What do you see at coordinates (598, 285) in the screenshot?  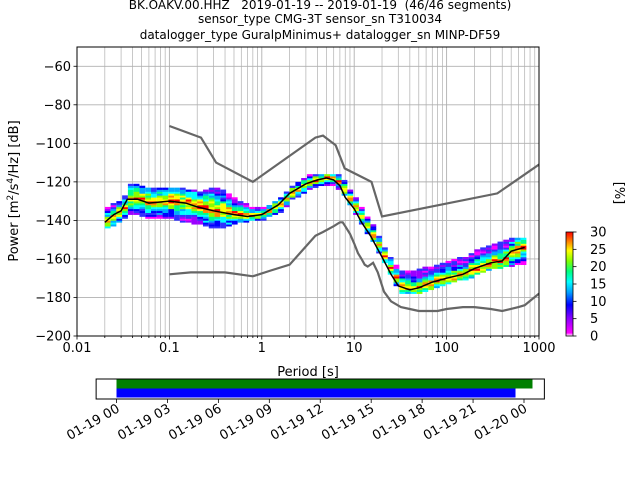 I see `colorbar-tick-label: 15` at bounding box center [598, 285].